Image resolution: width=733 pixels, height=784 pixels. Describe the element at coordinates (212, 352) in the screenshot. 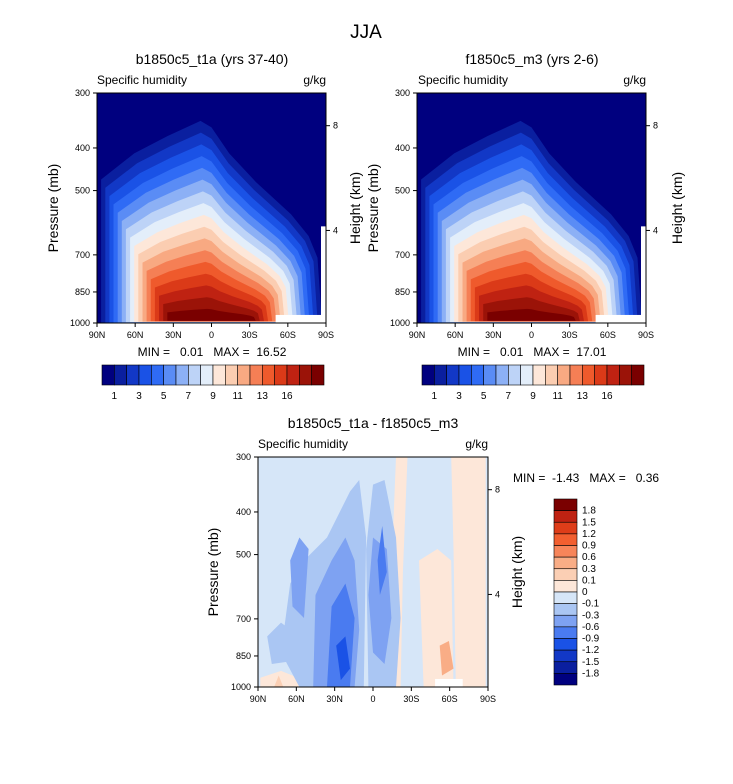

I see `stats-label: MIN = 0.01 MAX = 16.52` at that location.